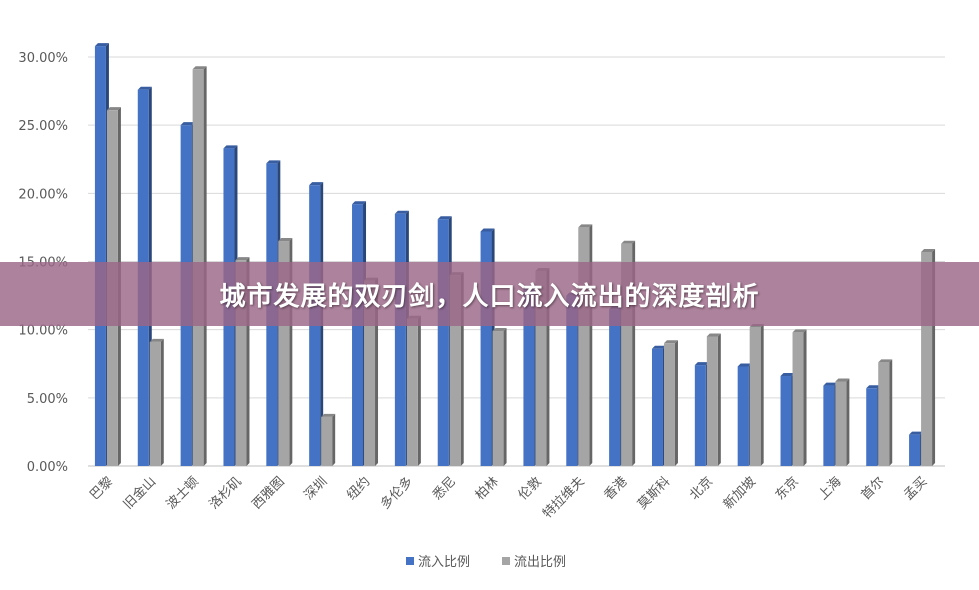  I want to click on x-category-label: 深圳, so click(316, 488).